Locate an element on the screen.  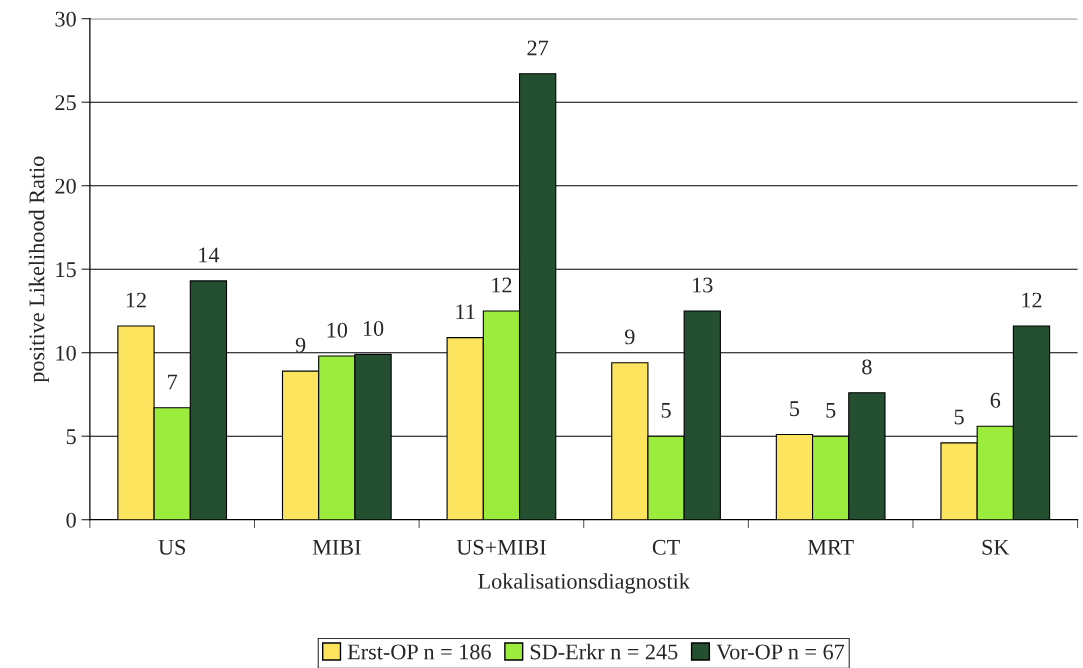
x-tick-label: MIBI is located at coordinates (336, 547).